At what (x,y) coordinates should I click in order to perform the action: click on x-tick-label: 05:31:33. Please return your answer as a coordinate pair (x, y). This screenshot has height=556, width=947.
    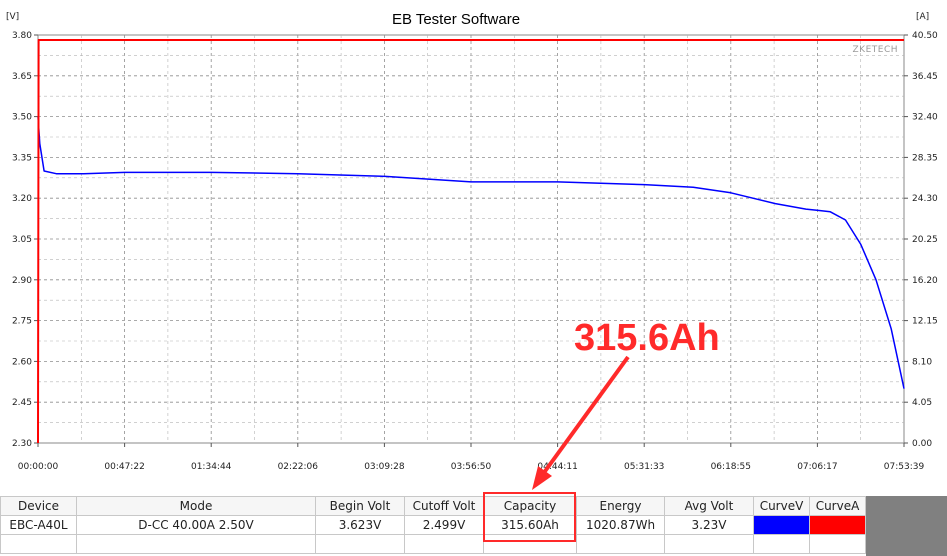
    Looking at the image, I should click on (644, 467).